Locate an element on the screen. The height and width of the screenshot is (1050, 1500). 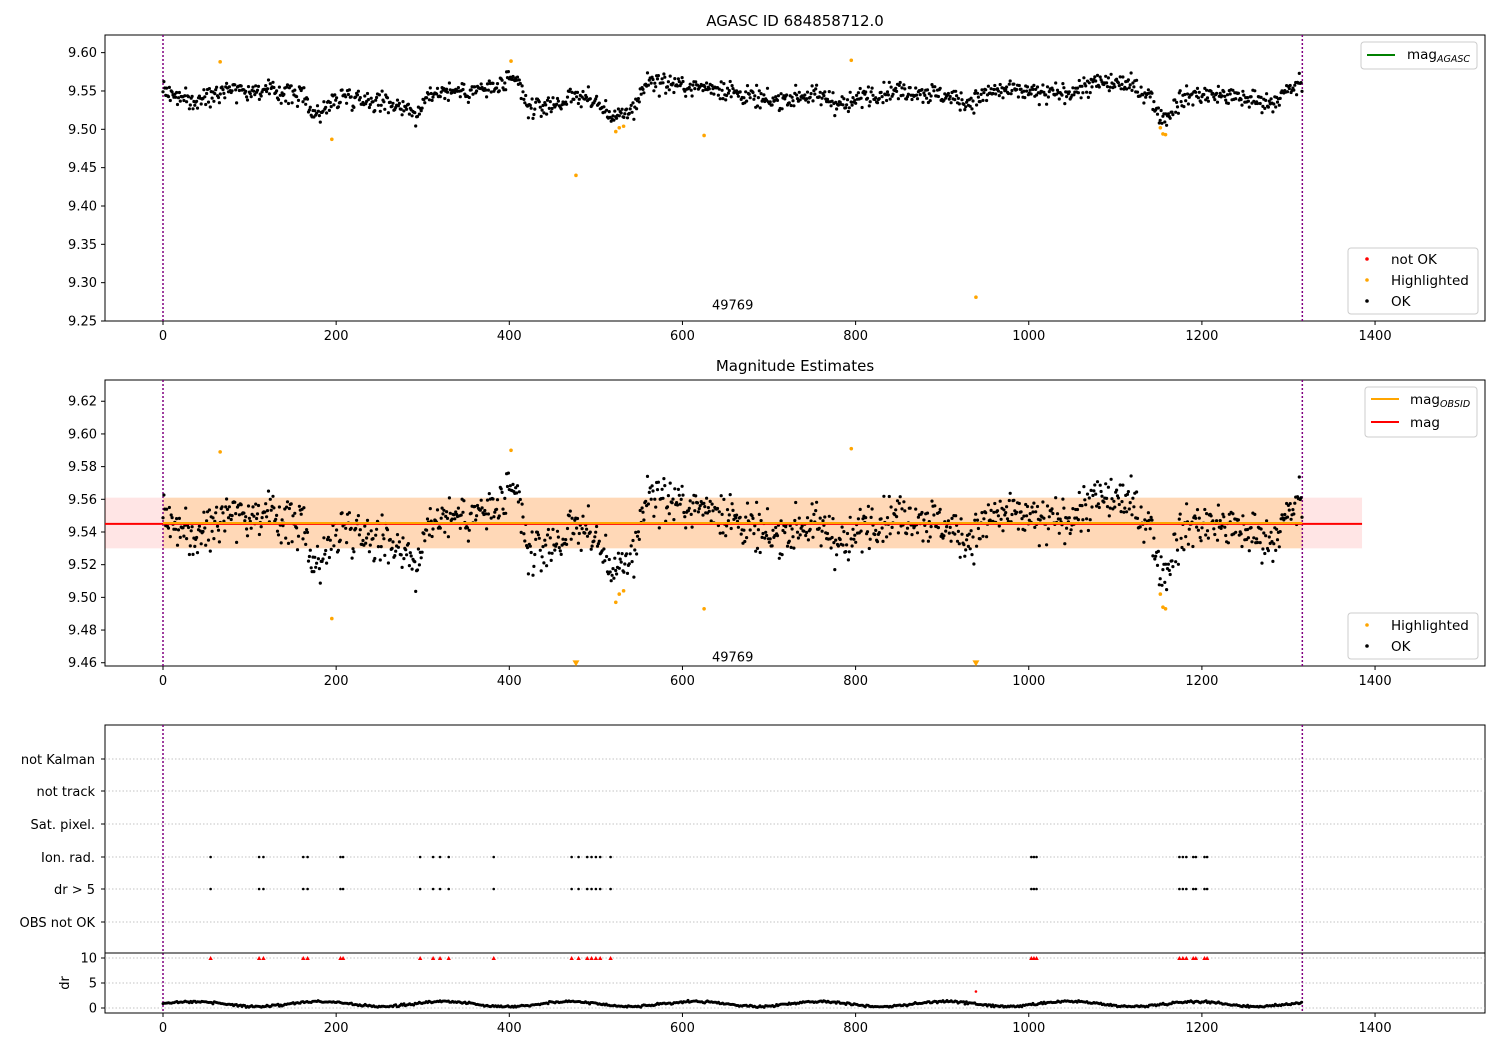
dr-clipped-marker is located at coordinates (420, 958).